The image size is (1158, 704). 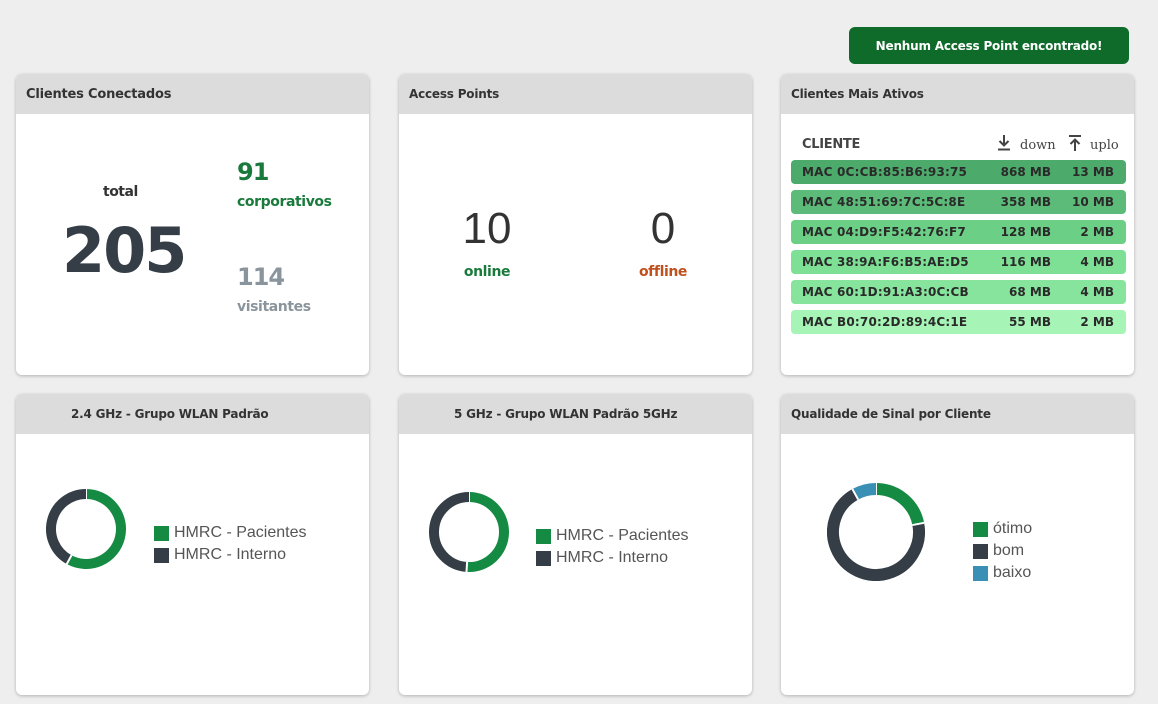 I want to click on wlan-5ghz-legend: HMRC - Pacientes HMRC - Interno, so click(x=612, y=547).